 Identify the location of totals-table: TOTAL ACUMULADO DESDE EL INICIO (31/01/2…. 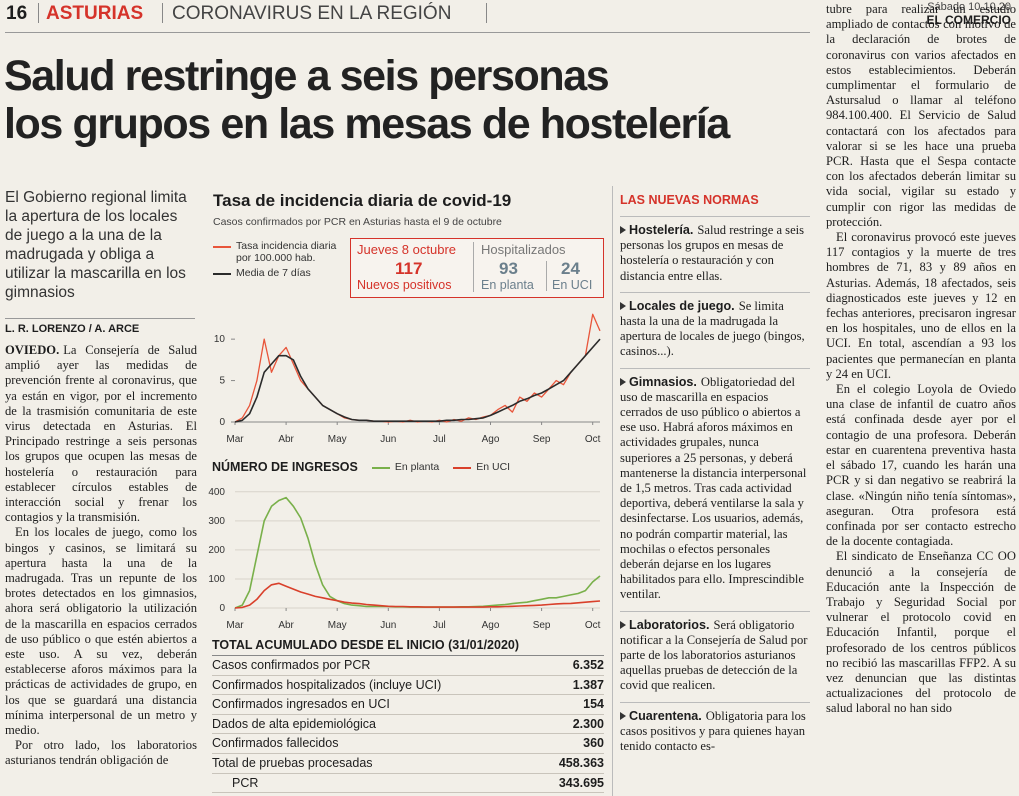
(408, 716).